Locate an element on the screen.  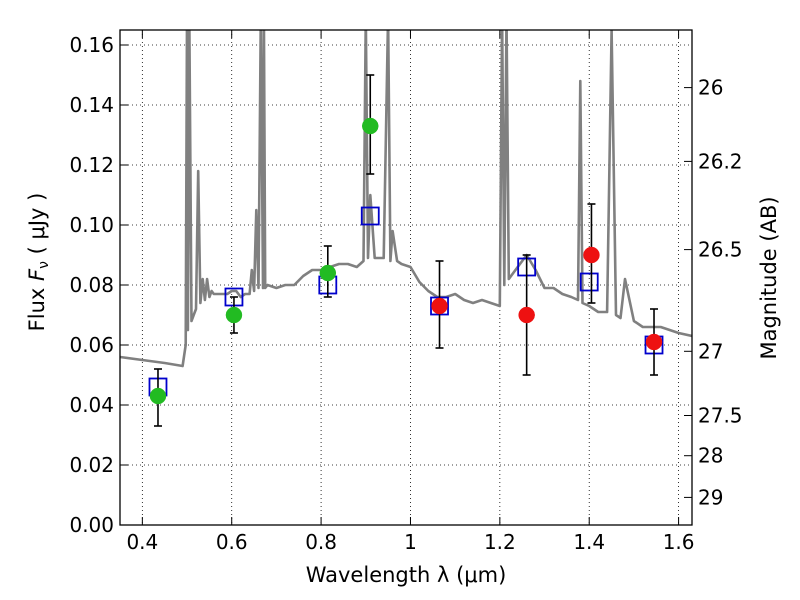
y-tick-label: 0.12 is located at coordinates (91, 165).